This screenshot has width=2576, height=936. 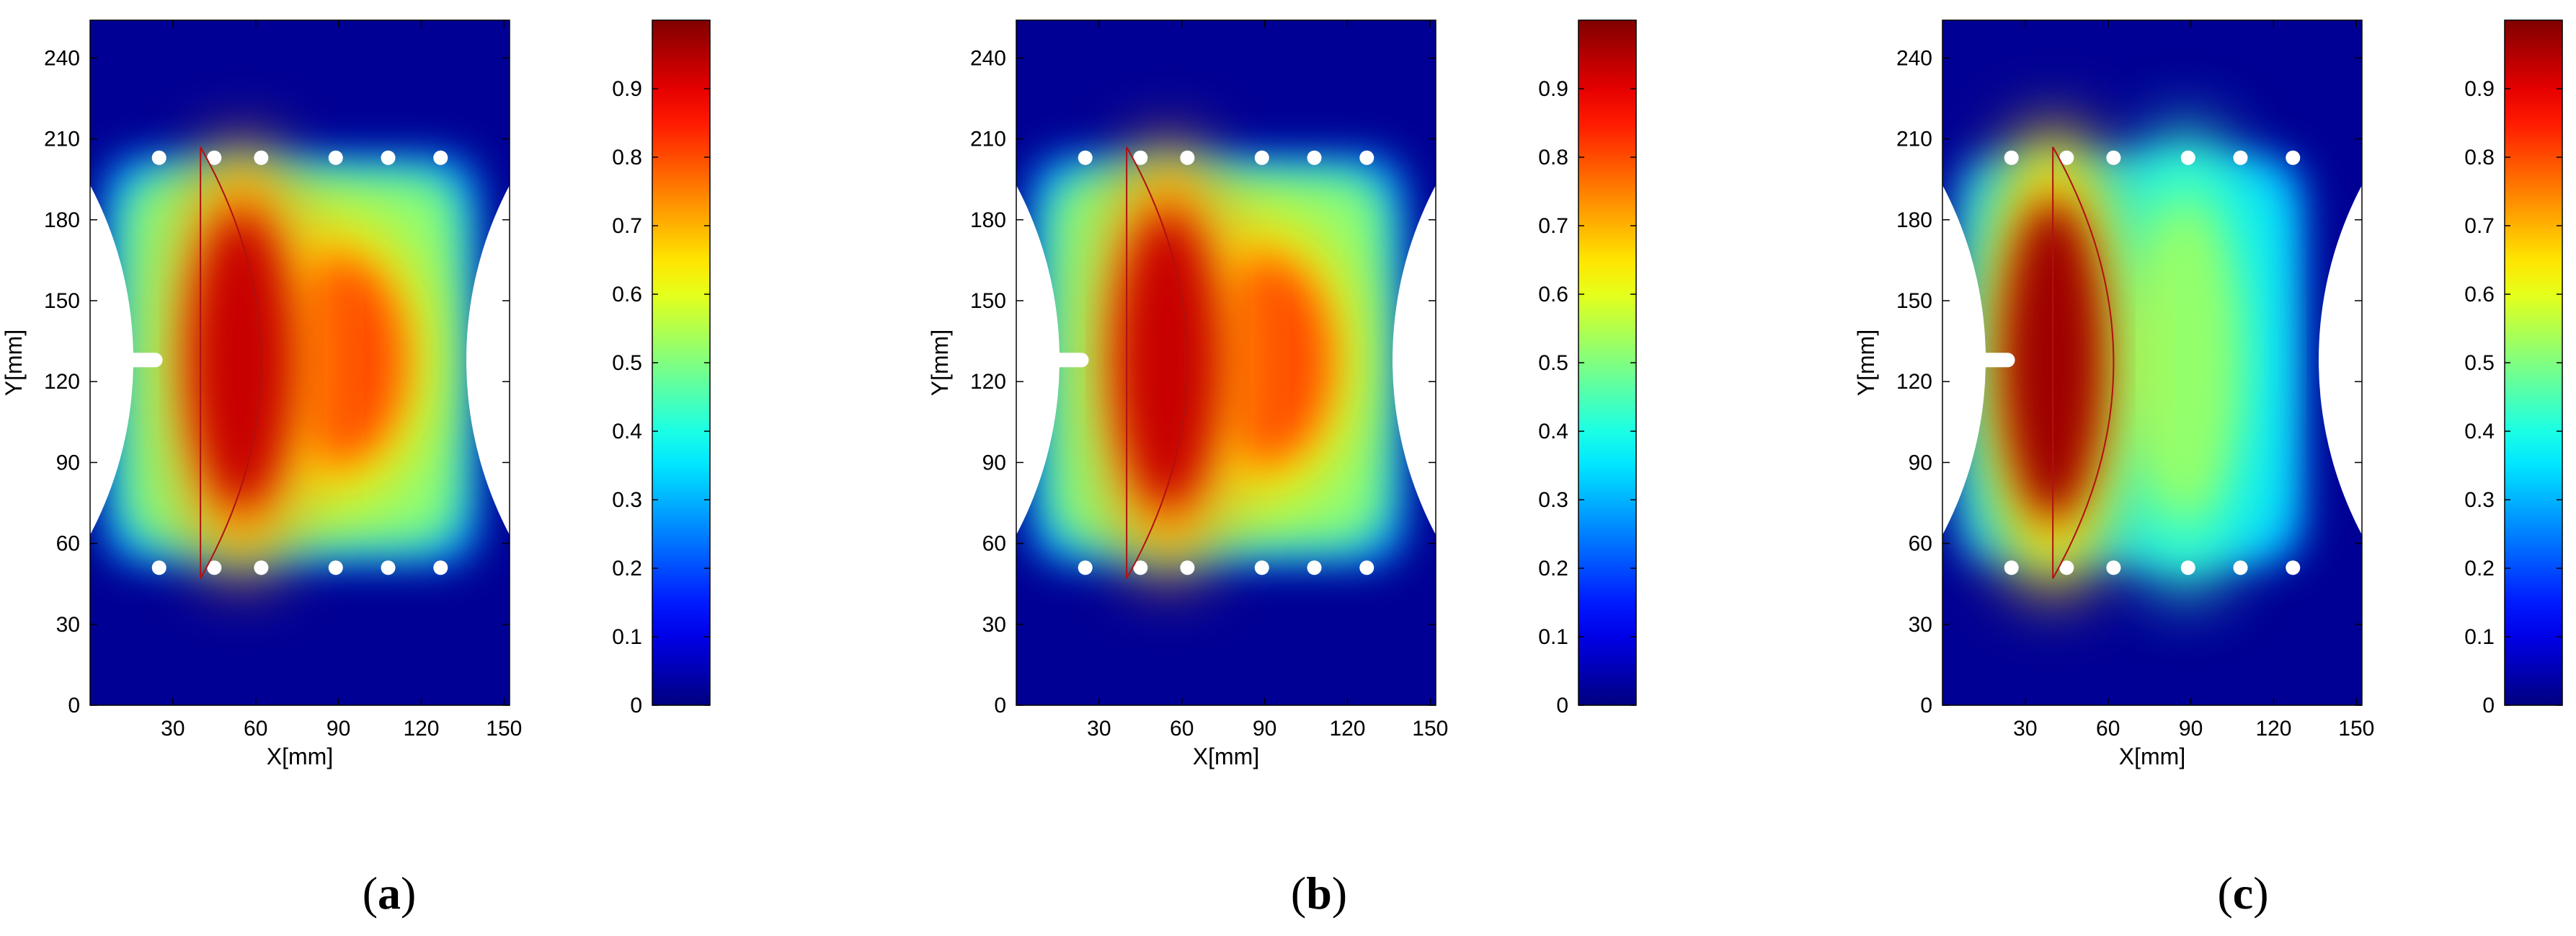 I want to click on panel-caption-letter: b, so click(x=1319, y=893).